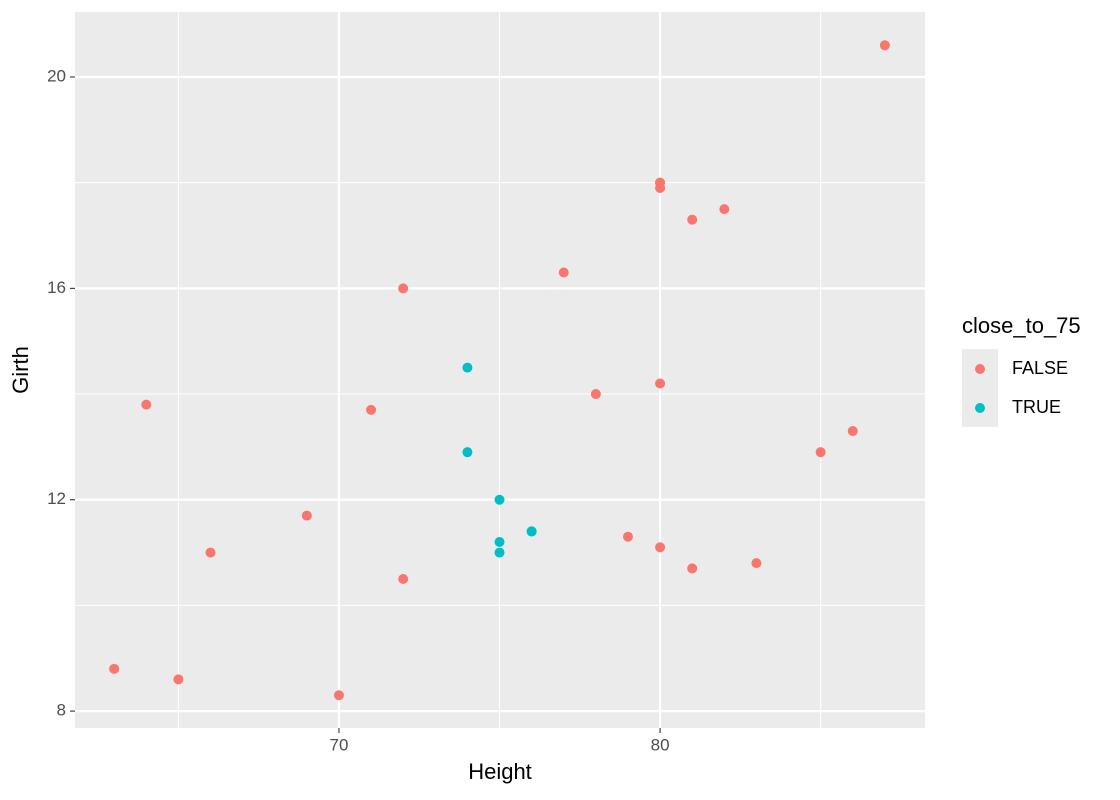 This screenshot has width=1120, height=800. Describe the element at coordinates (500, 771) in the screenshot. I see `x-axis-title: Height` at that location.